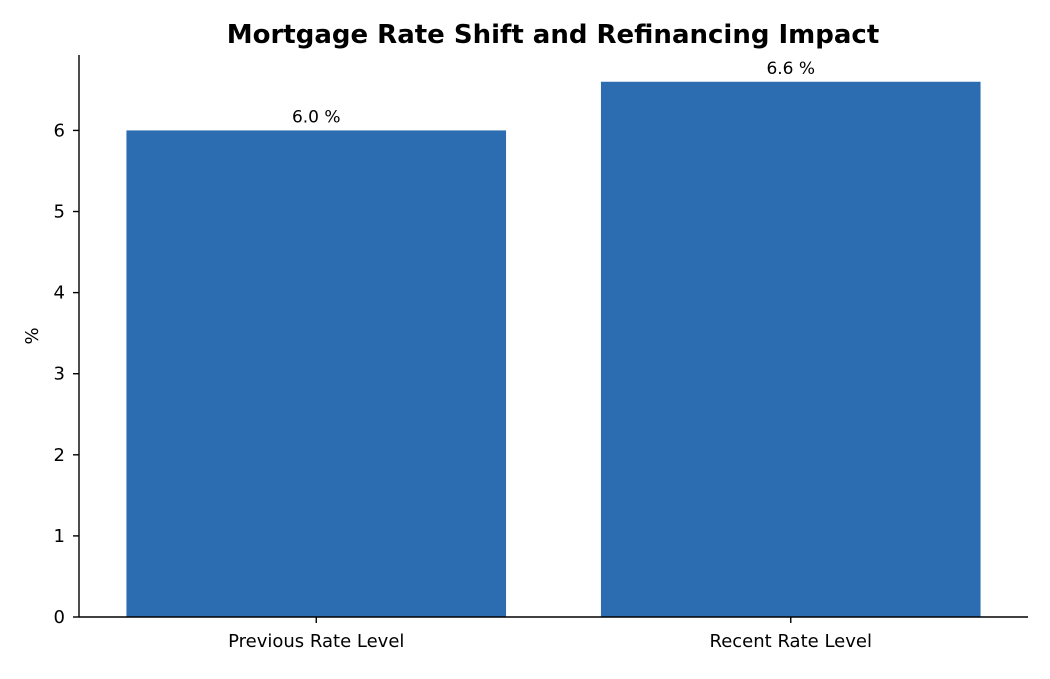  I want to click on y-tick-label-2: 2, so click(59, 455).